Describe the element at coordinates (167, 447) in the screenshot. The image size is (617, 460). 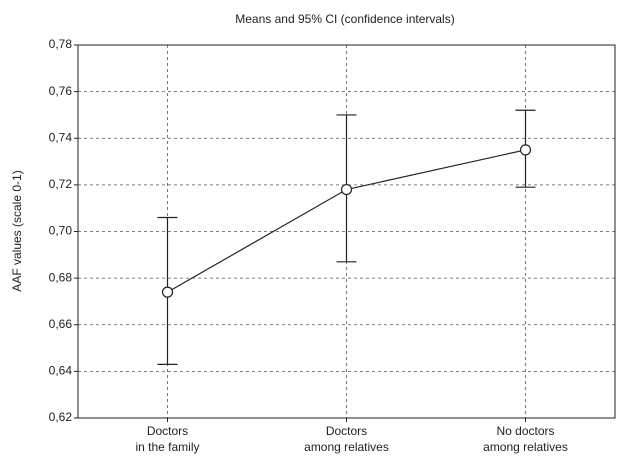
I see `x-tick-label: in the family` at that location.